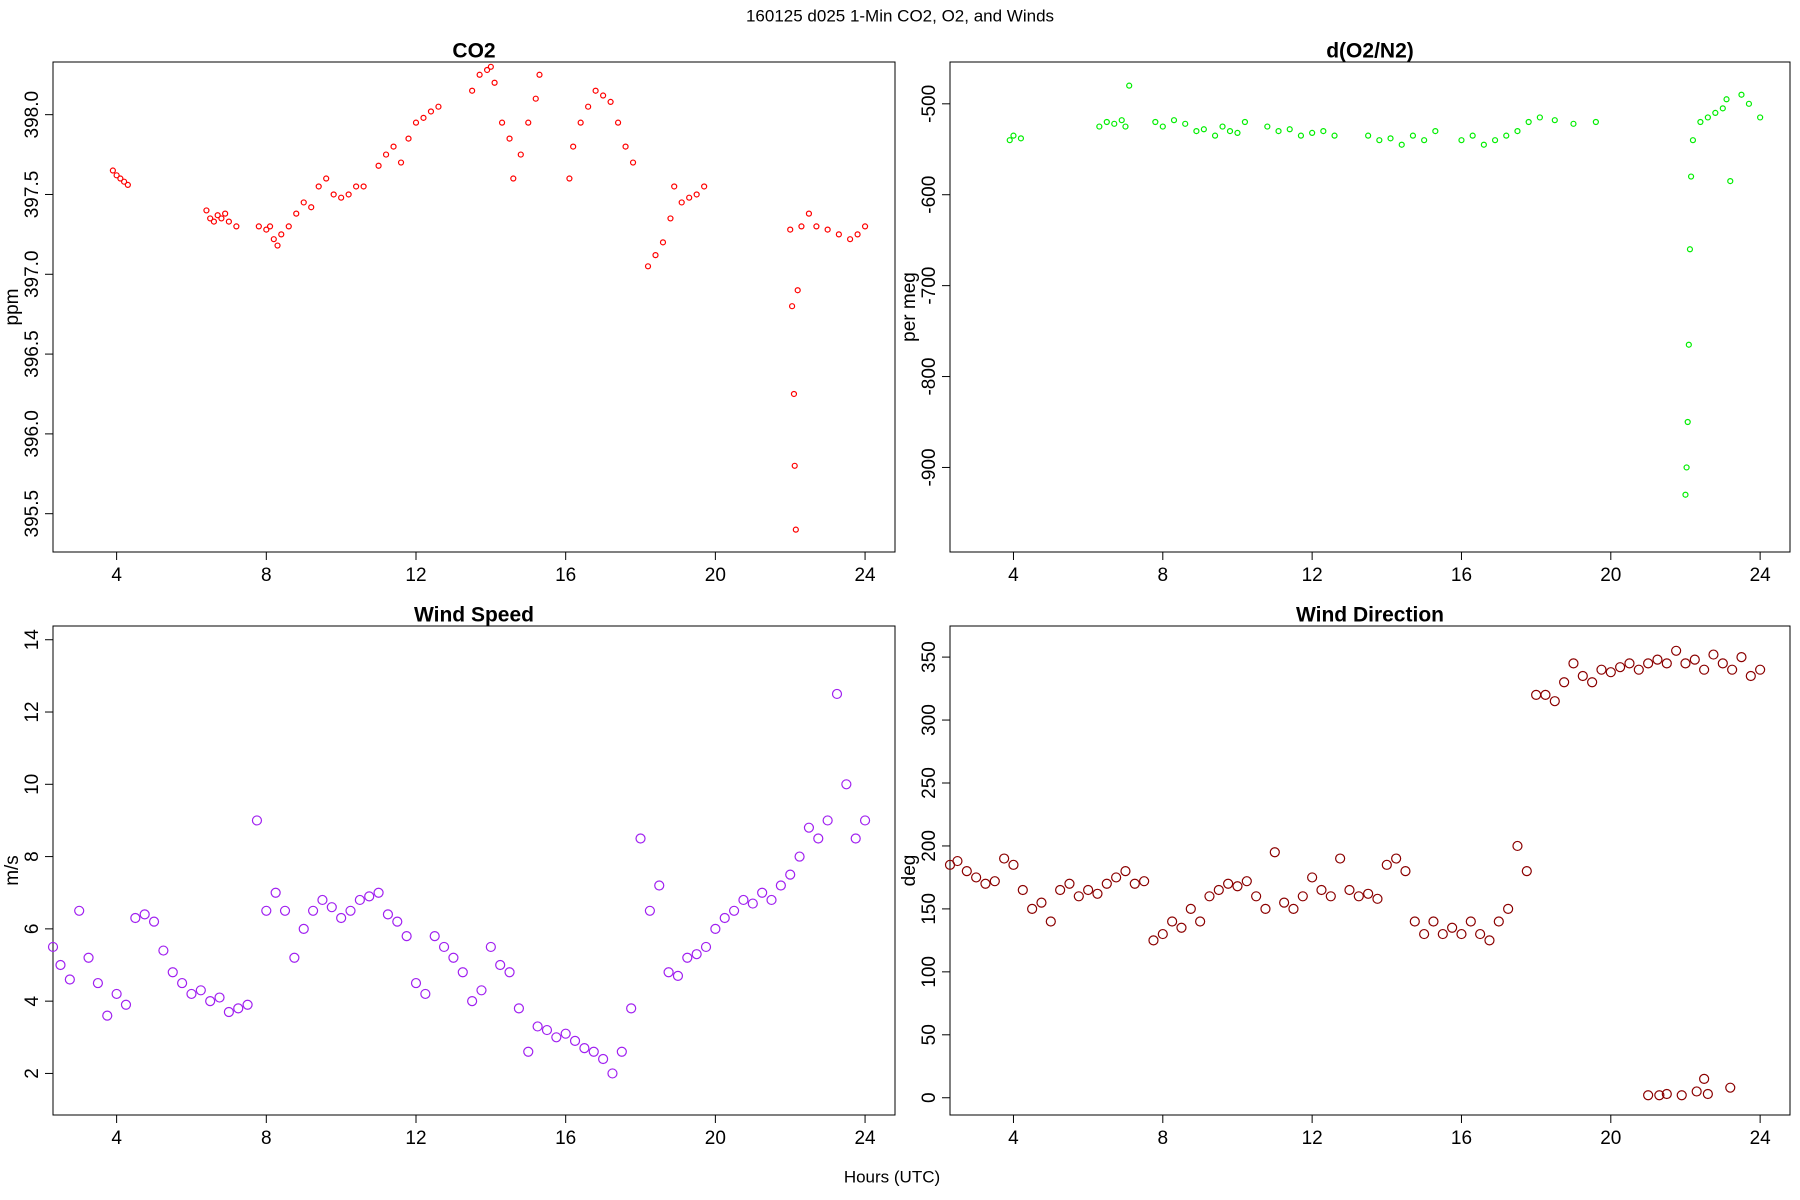  Describe the element at coordinates (32, 115) in the screenshot. I see `y-tick-label: 398.0` at that location.